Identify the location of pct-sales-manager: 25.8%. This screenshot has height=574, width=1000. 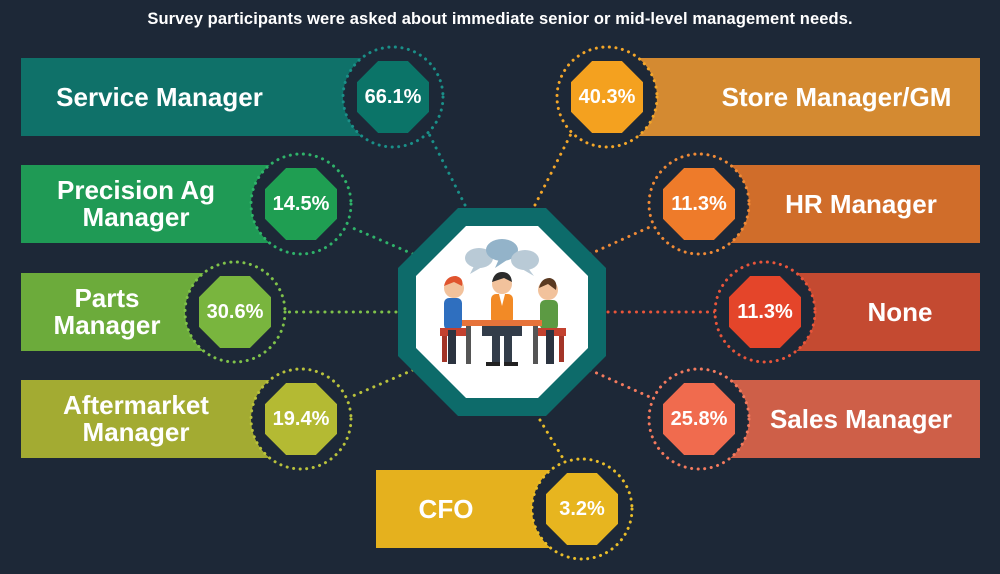
(699, 418).